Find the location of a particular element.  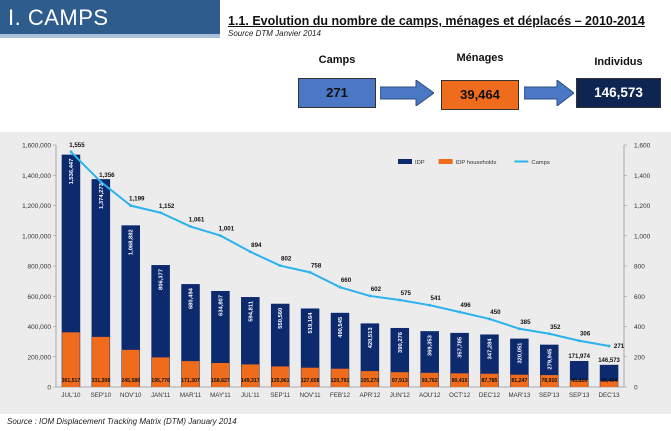

camps-data-label: 271 is located at coordinates (619, 346).